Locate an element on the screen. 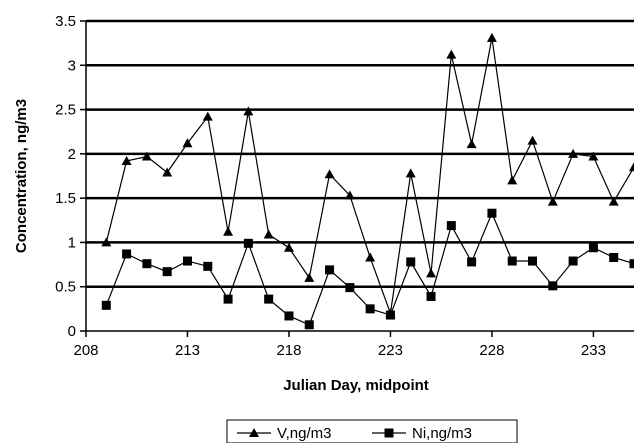 This screenshot has width=634, height=443. y-tick-label: 2 is located at coordinates (72, 154).